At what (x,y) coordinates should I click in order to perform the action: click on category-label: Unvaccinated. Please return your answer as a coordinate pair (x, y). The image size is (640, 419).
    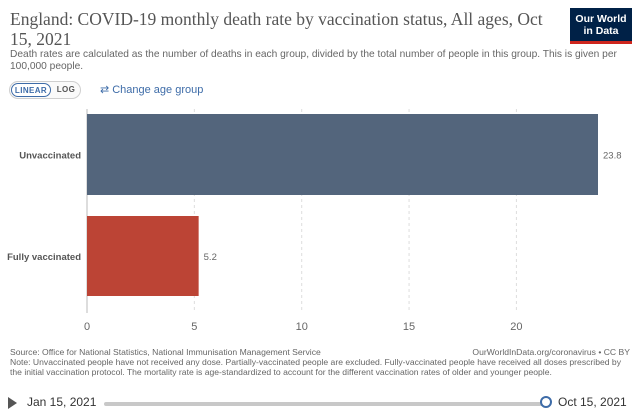
    Looking at the image, I should click on (50, 156).